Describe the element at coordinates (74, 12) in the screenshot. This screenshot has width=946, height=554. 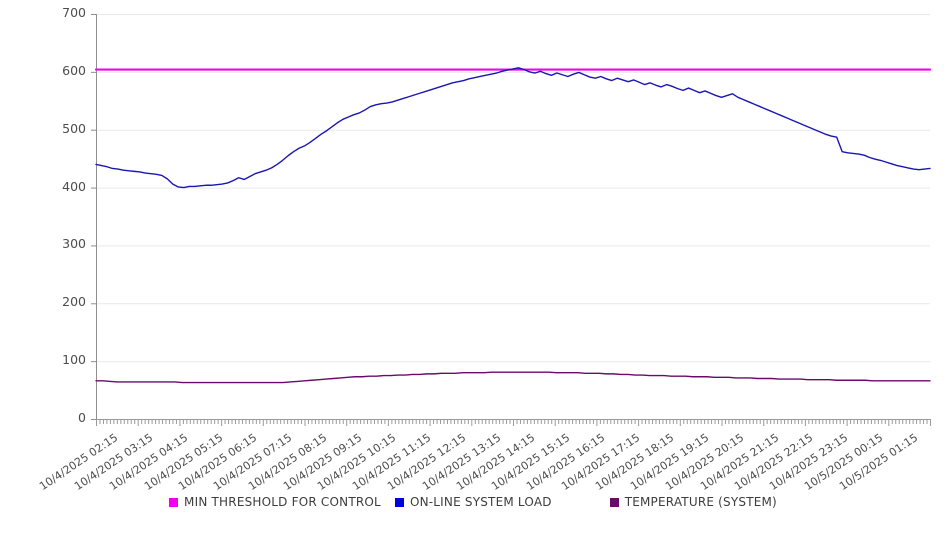
I see `y-axis-tick-label: 700` at that location.